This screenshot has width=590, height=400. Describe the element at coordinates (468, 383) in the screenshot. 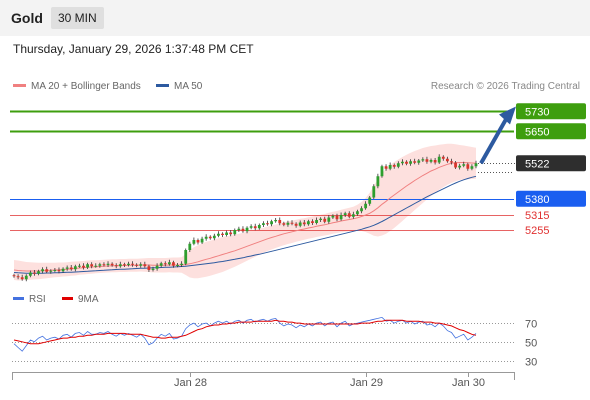

I see `time-tick-label: Jan 30` at that location.